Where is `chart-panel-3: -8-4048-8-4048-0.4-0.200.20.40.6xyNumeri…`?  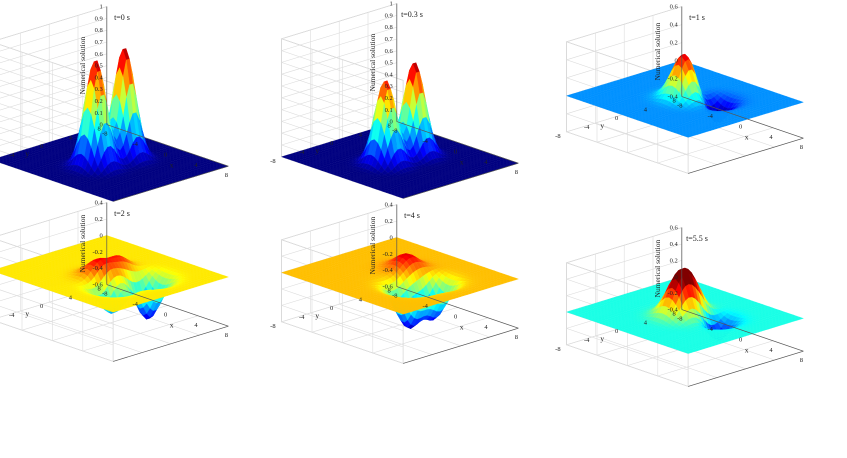 chart-panel-3: -8-4048-8-4048-0.4-0.200.20.40.6xyNumeri… is located at coordinates (679, 89).